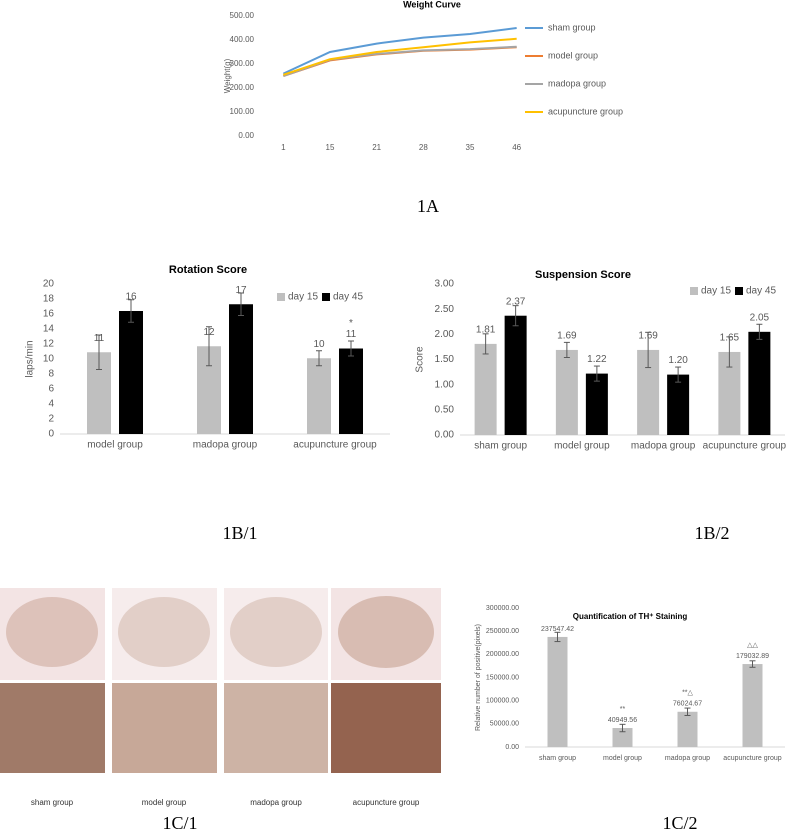 Image resolution: width=788 pixels, height=835 pixels. Describe the element at coordinates (242, 39) in the screenshot. I see `y-tick-label: 400.00` at that location.